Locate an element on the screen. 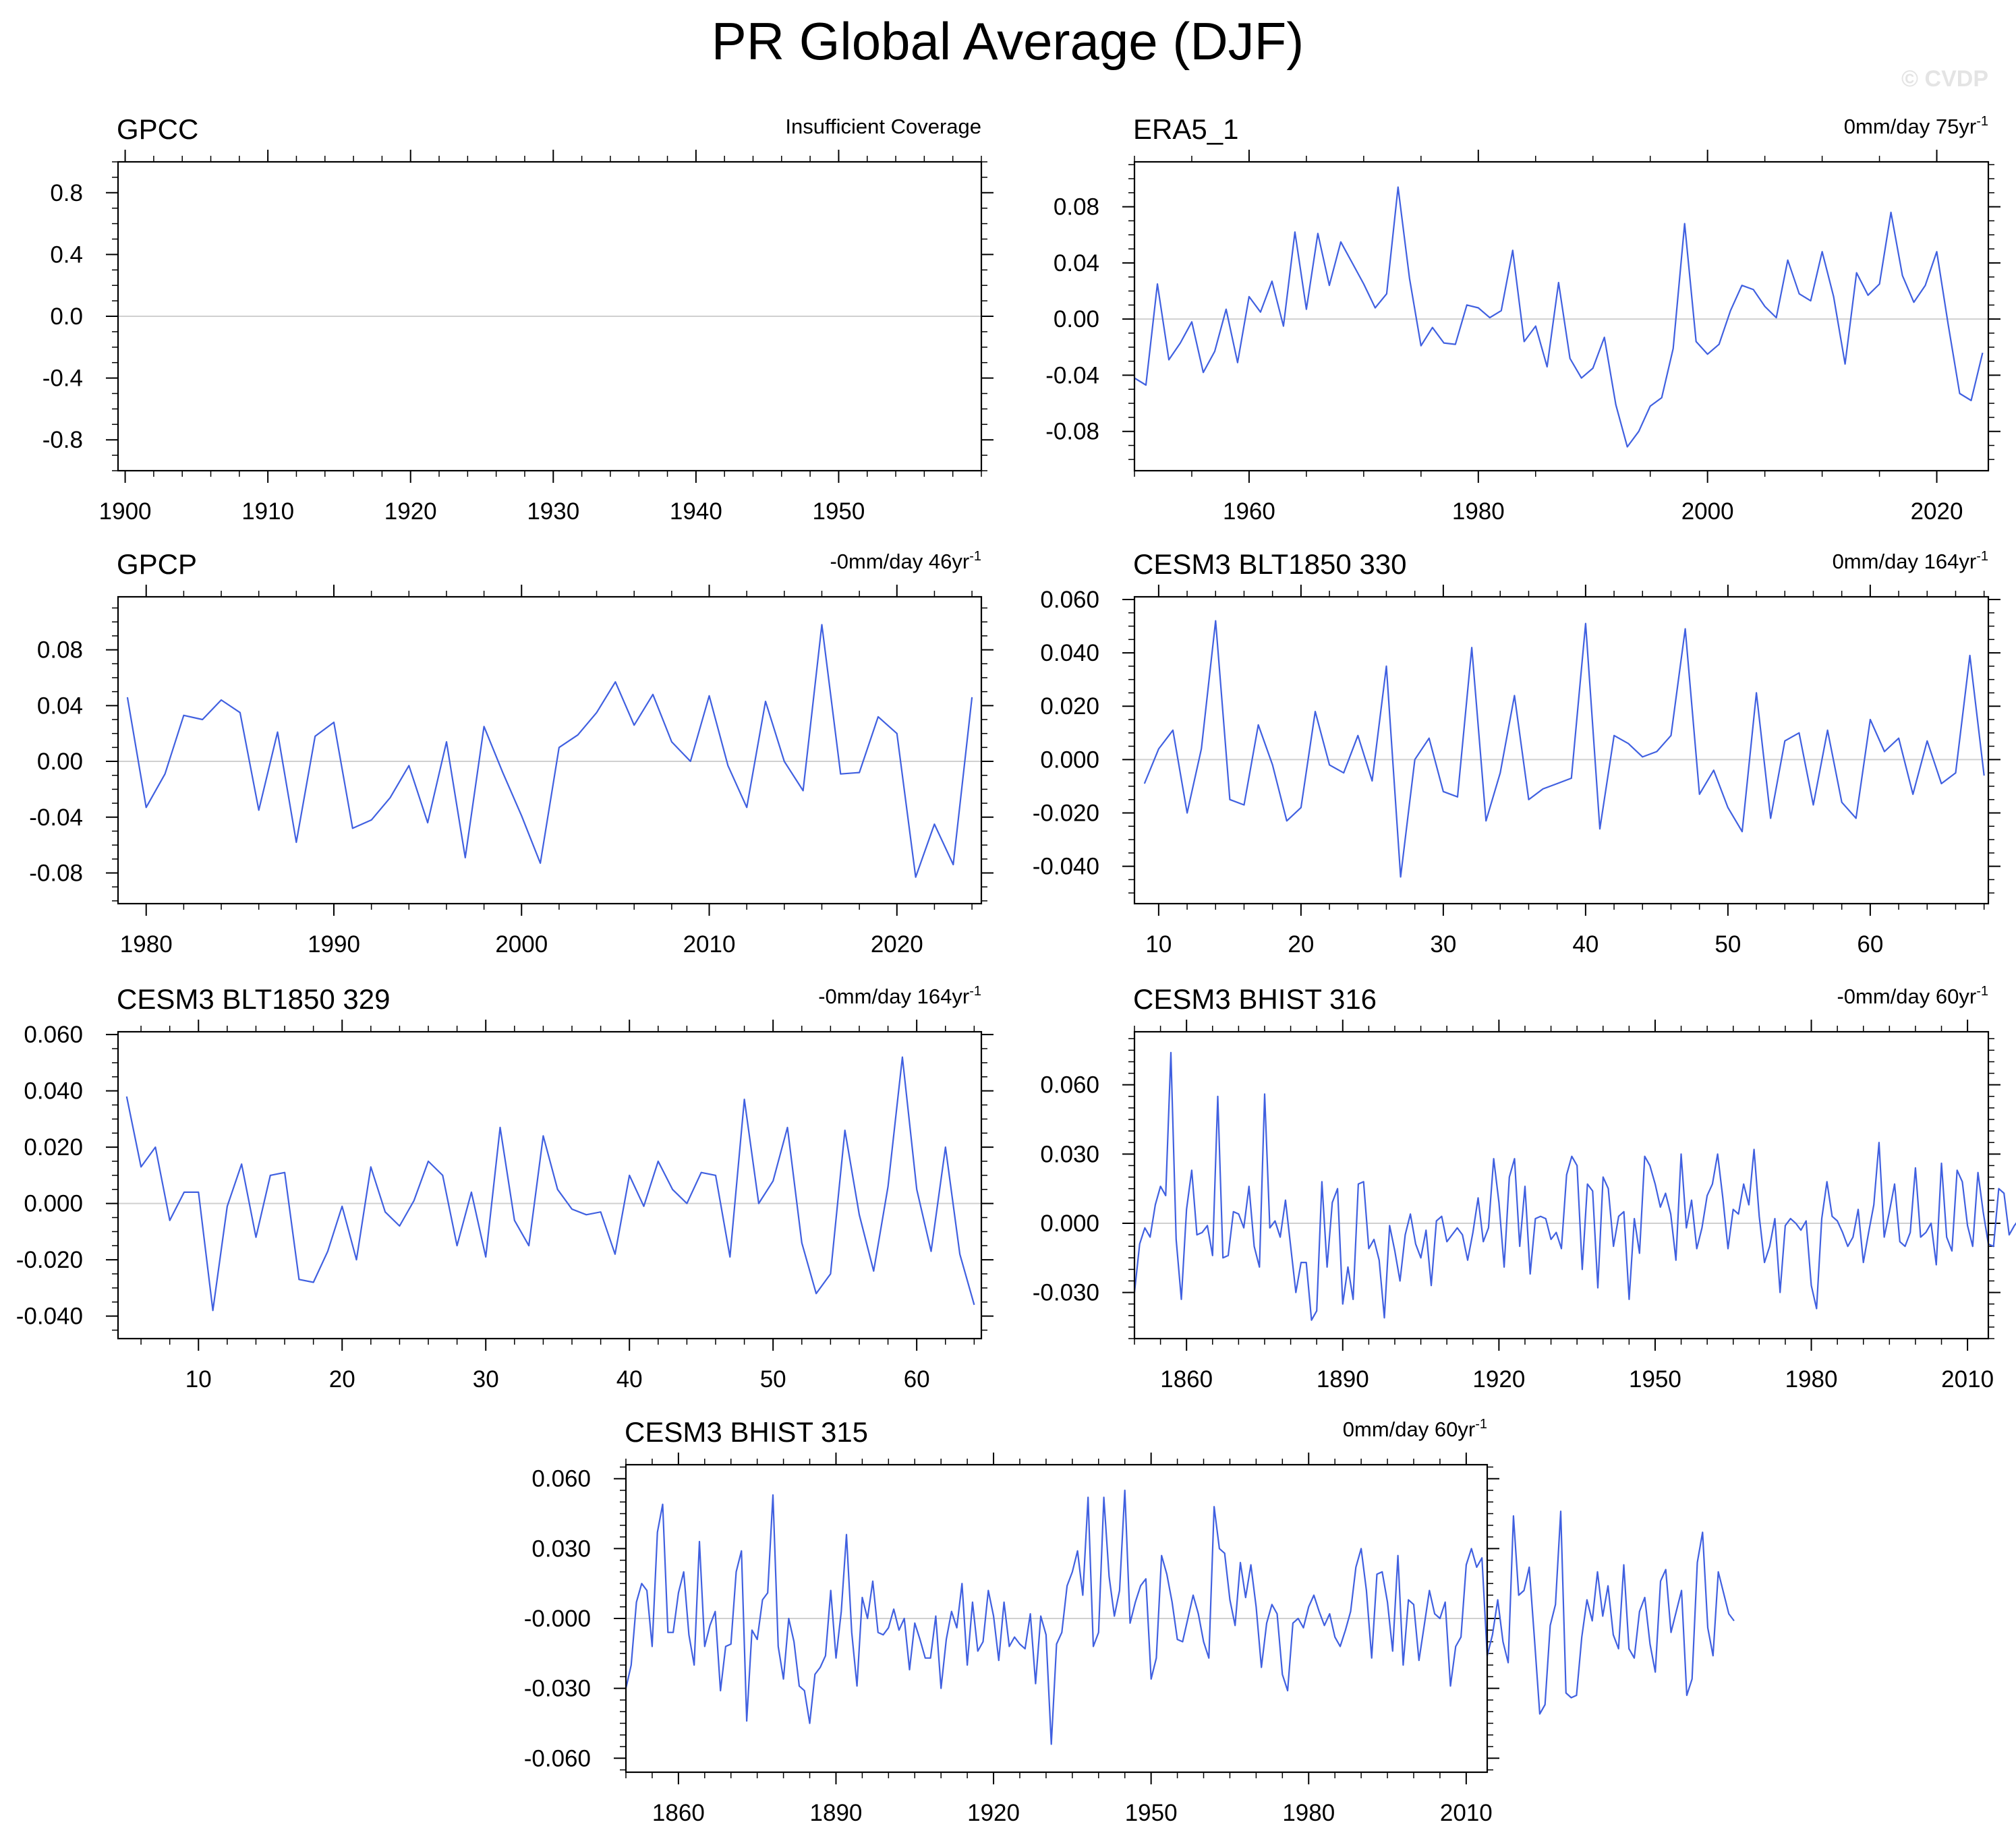 This screenshot has width=2016, height=1841. x-tick-label: 1930 is located at coordinates (553, 512).